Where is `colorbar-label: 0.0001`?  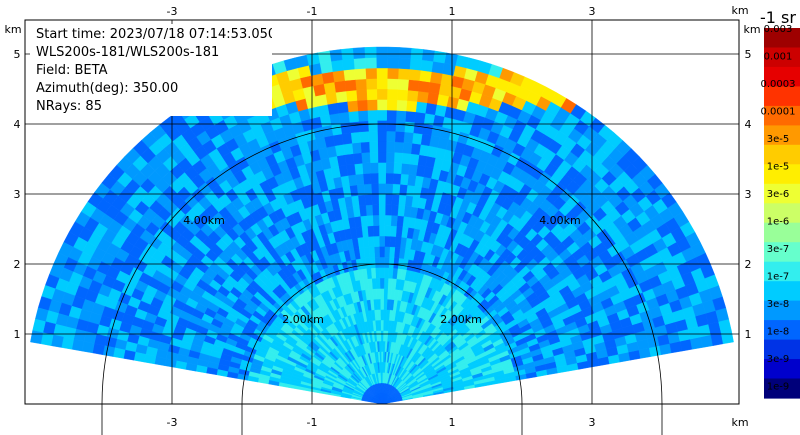
colorbar-label: 0.0001 is located at coordinates (778, 112).